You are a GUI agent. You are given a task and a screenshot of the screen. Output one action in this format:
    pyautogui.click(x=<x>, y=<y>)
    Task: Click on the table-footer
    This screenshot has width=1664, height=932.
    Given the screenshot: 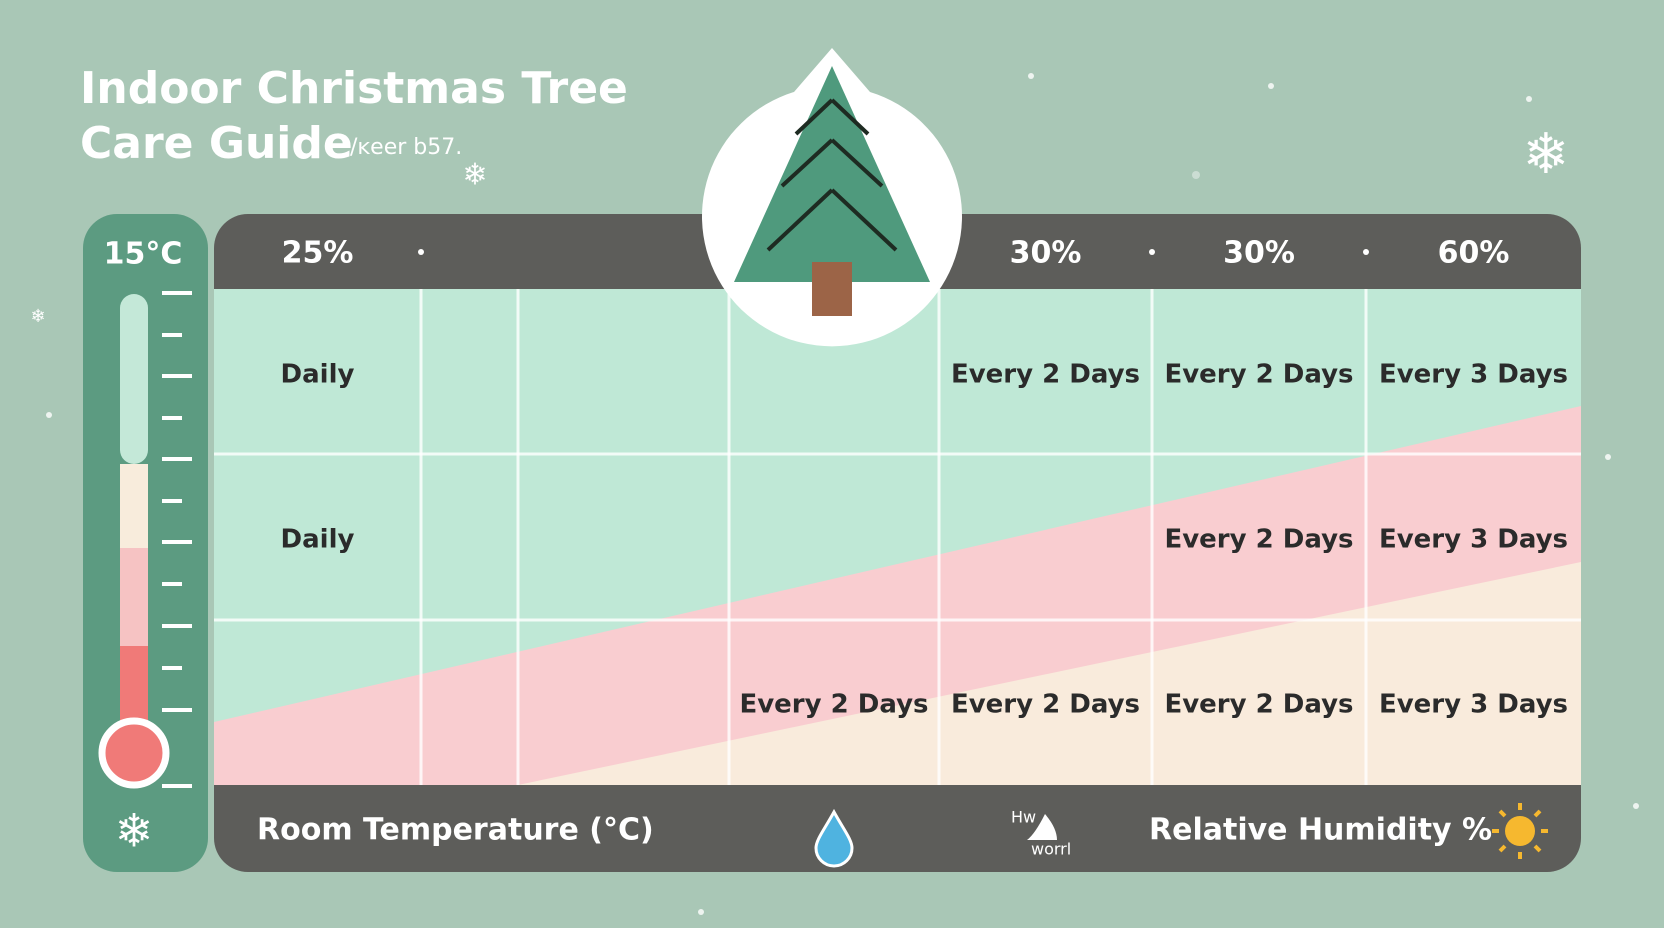 What is the action you would take?
    pyautogui.click(x=897, y=828)
    